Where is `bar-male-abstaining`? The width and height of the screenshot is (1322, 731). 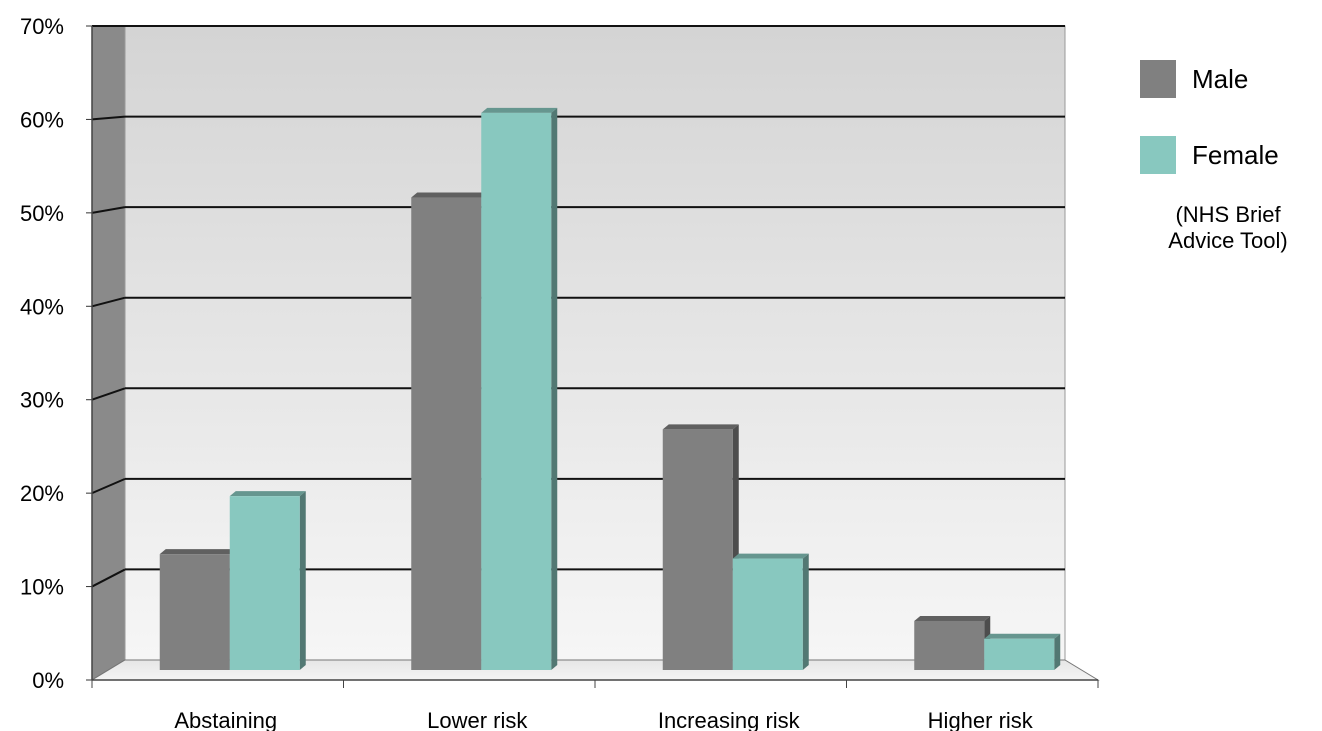
bar-male-abstaining is located at coordinates (197, 609).